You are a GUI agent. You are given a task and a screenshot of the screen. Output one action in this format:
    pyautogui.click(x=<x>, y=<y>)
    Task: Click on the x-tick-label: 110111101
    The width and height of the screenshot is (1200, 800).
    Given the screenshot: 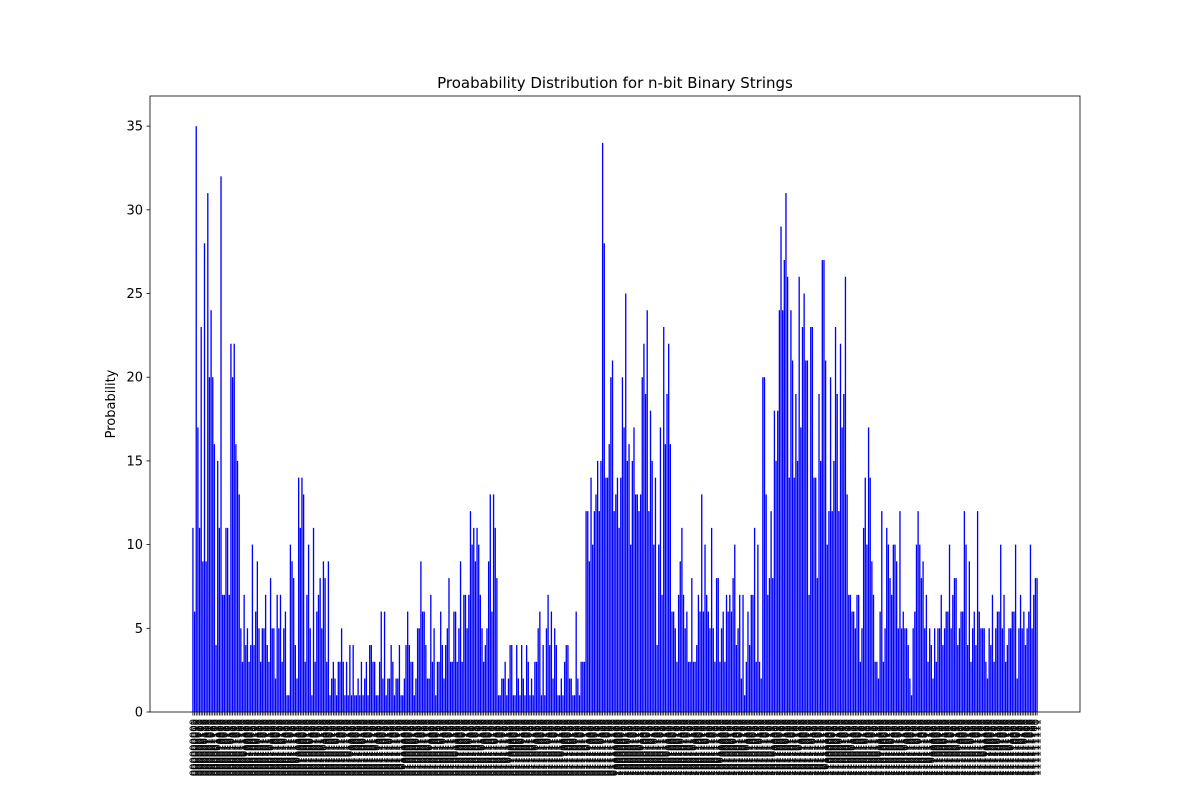 What is the action you would take?
    pyautogui.click(x=929, y=747)
    